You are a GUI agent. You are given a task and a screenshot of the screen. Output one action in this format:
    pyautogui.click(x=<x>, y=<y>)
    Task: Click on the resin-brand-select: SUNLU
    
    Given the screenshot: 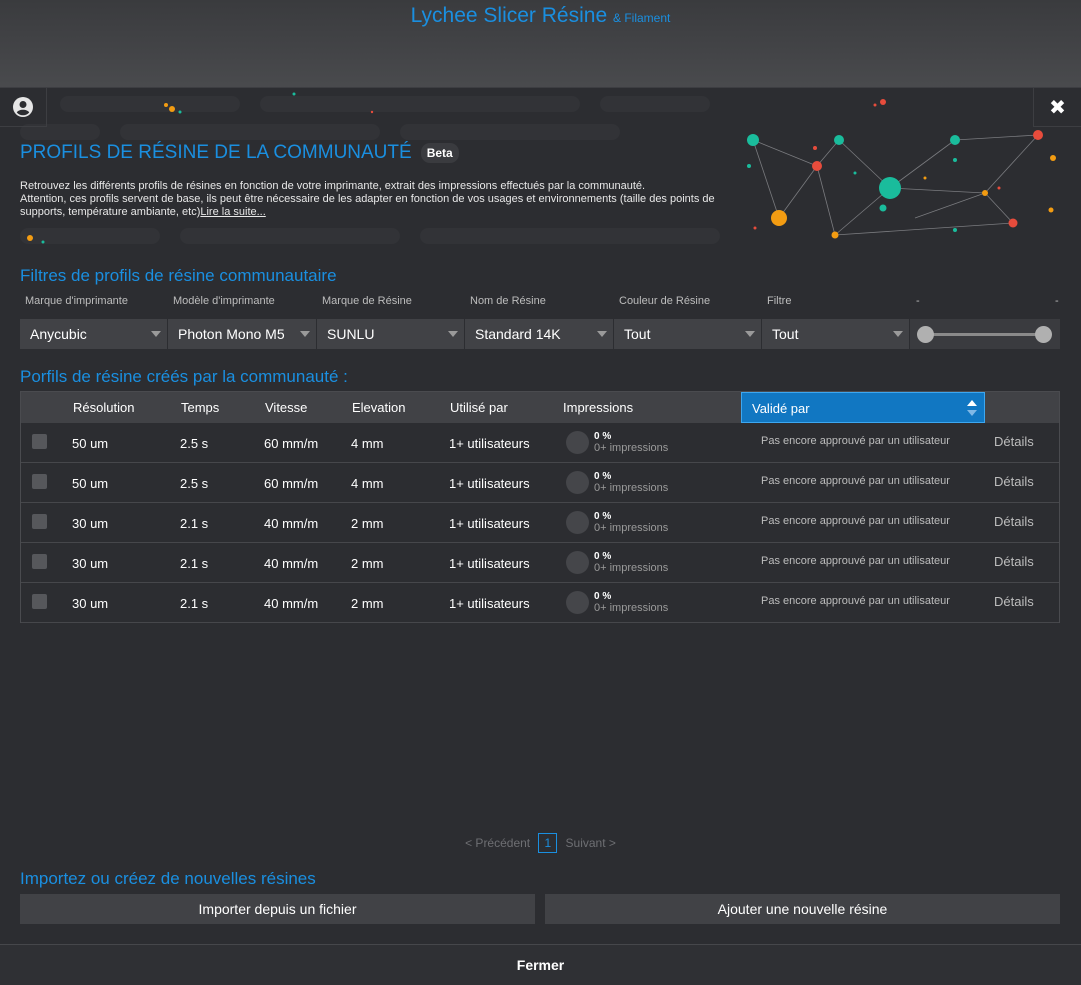 What is the action you would take?
    pyautogui.click(x=390, y=334)
    